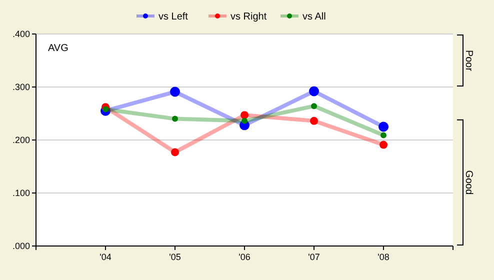 The width and height of the screenshot is (494, 280). Describe the element at coordinates (106, 257) in the screenshot. I see `x-tick-label: '04` at that location.